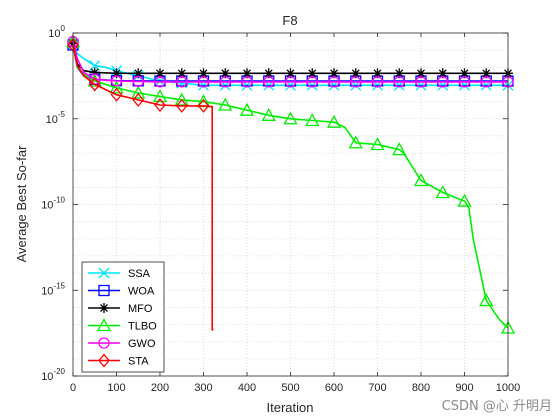  I want to click on legend-item-mfo: MFO, so click(120, 309).